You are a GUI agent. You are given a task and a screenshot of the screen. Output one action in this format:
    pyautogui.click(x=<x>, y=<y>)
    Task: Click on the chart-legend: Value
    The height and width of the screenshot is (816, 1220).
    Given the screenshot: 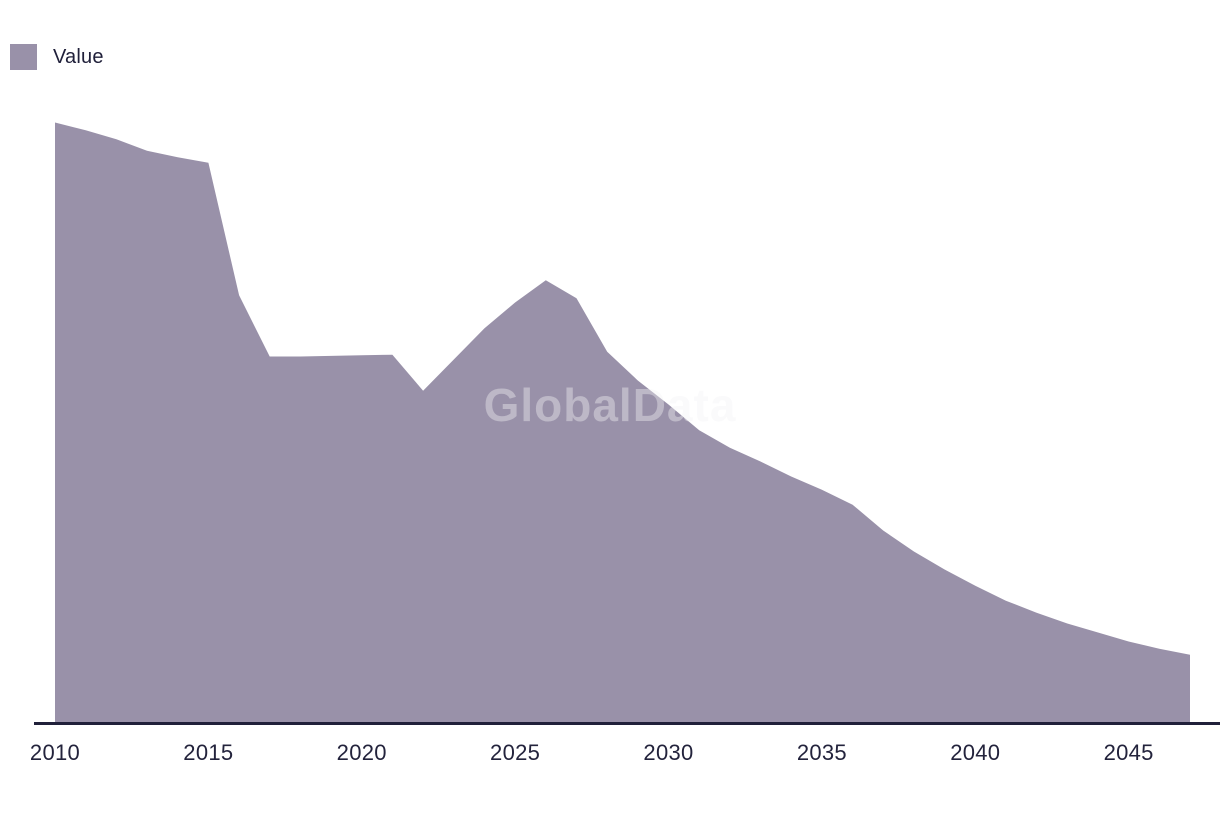 What is the action you would take?
    pyautogui.click(x=57, y=57)
    